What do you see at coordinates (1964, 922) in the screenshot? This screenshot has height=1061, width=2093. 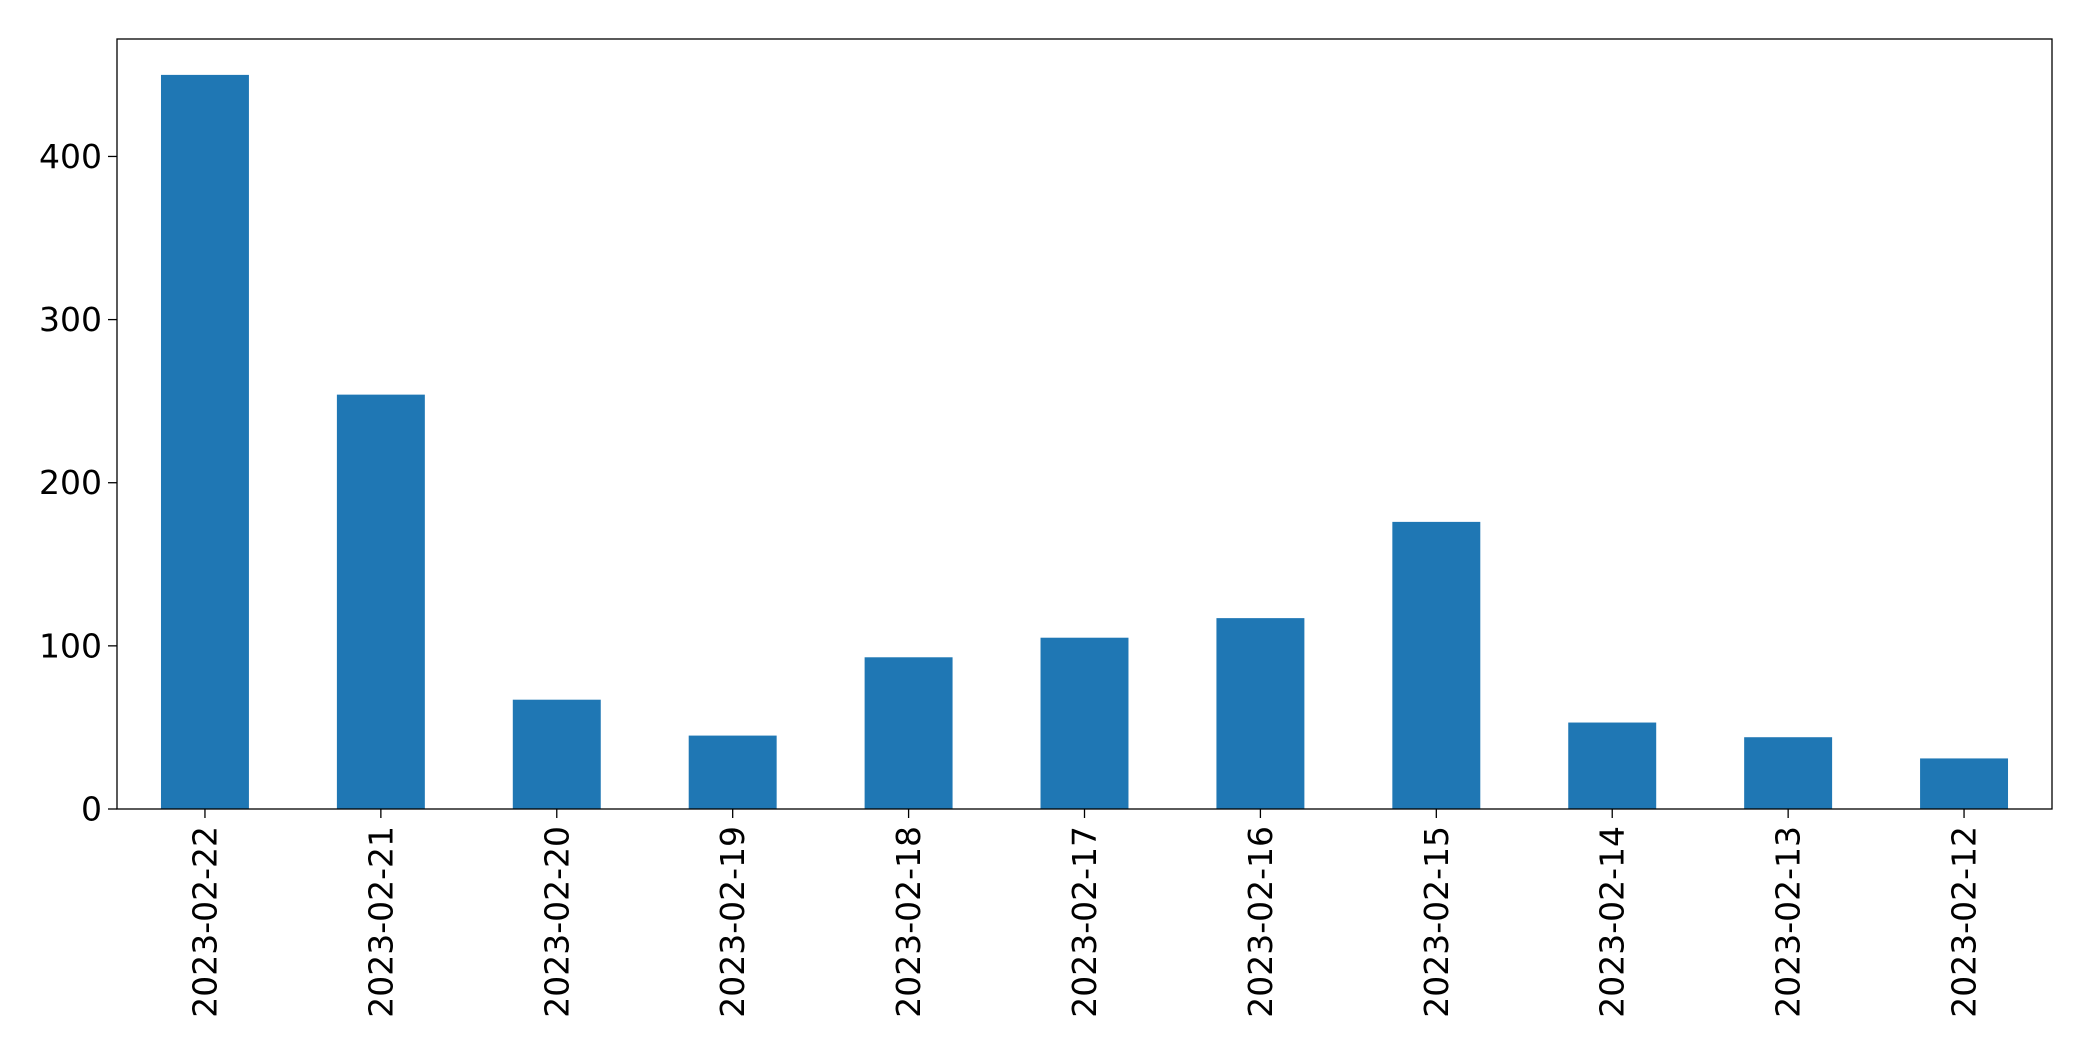 I see `x-tick-label: 2023-02-12` at bounding box center [1964, 922].